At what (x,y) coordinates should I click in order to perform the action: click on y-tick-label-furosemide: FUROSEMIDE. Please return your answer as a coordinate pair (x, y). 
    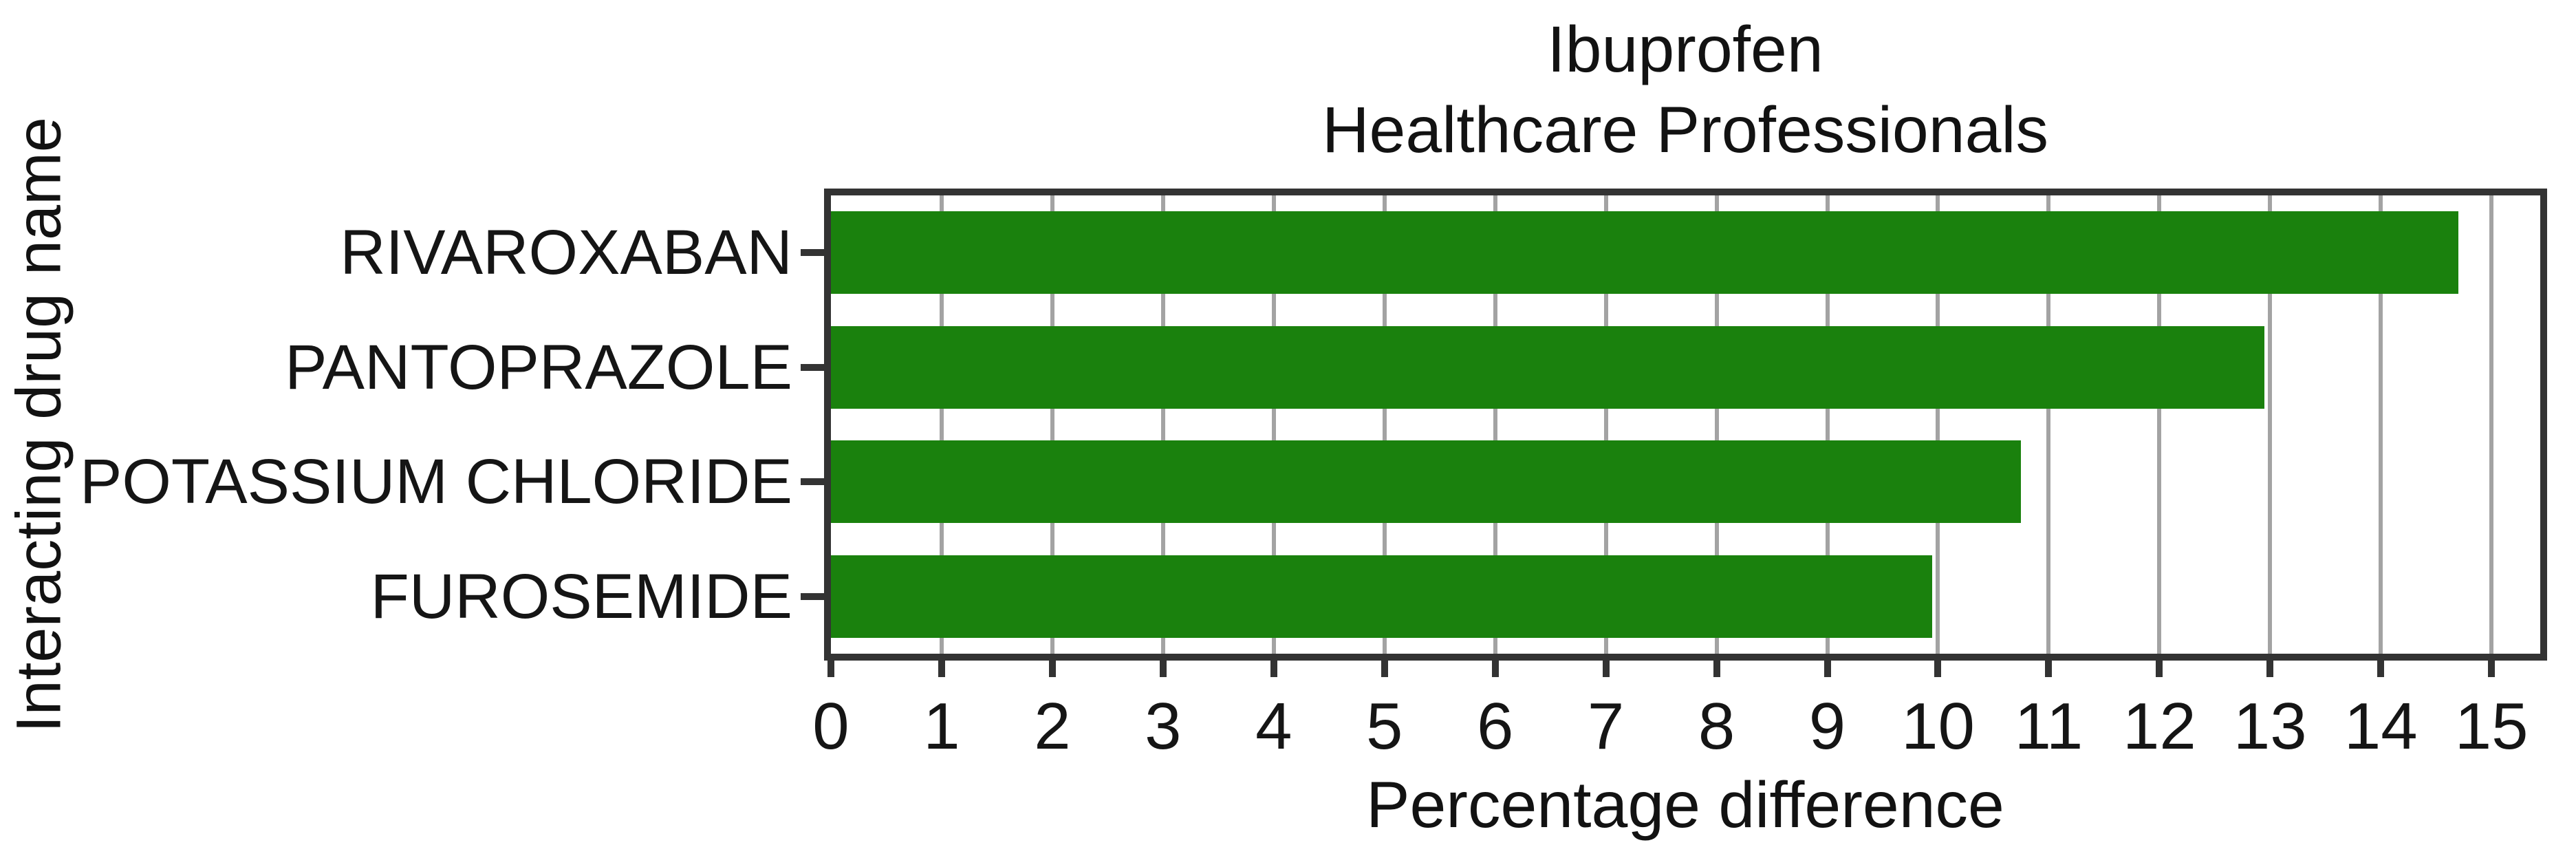
    Looking at the image, I should click on (581, 596).